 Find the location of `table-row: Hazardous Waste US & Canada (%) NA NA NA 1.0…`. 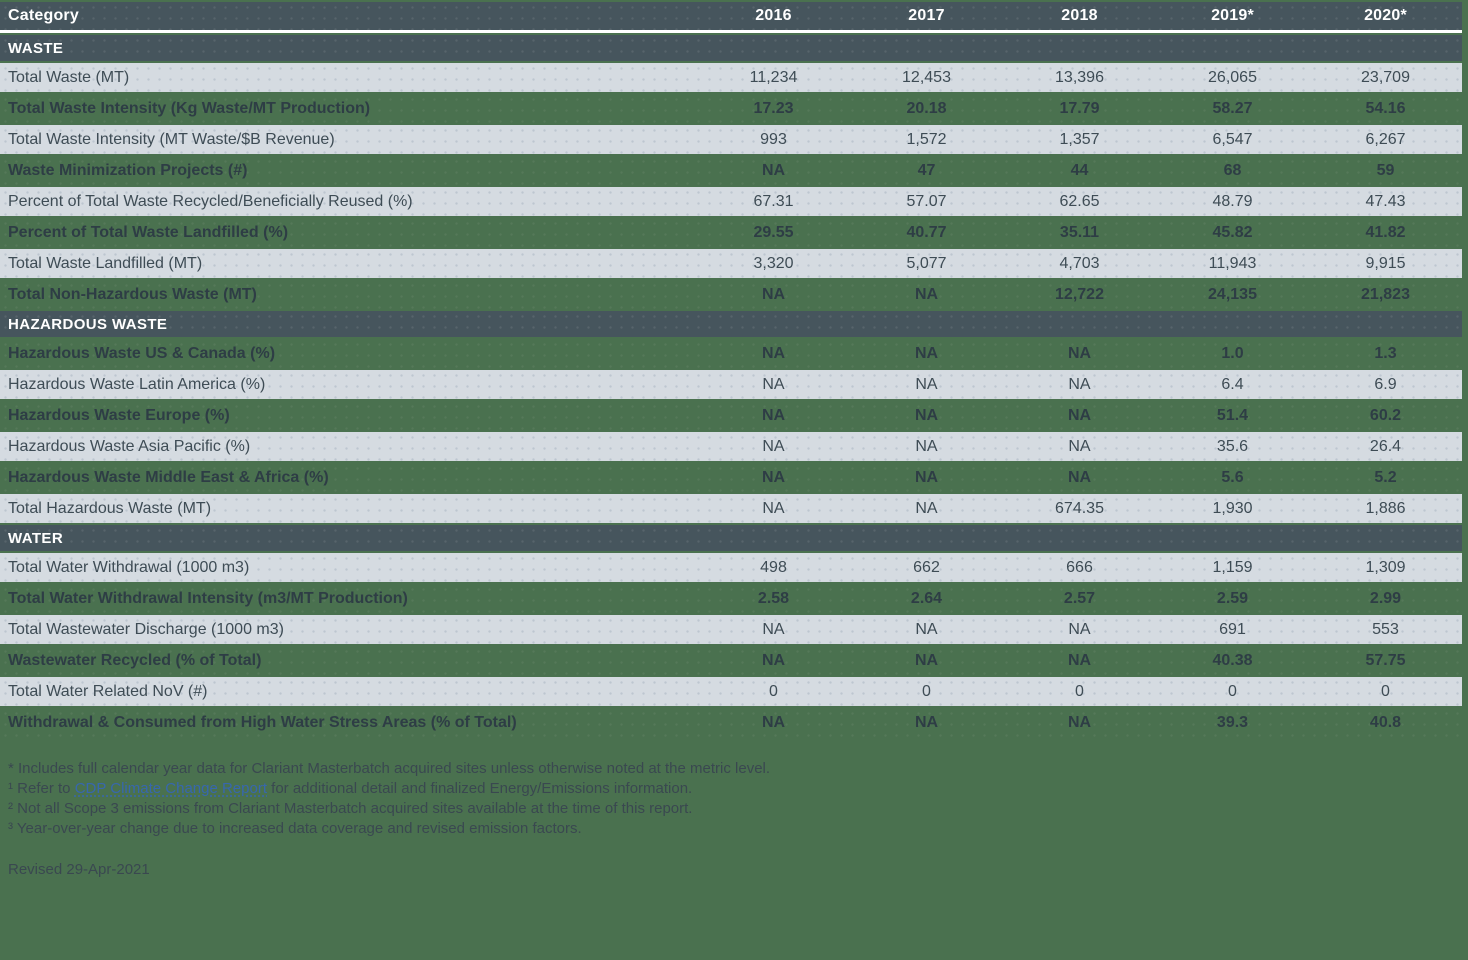

table-row: Hazardous Waste US & Canada (%) NA NA NA 1.0… is located at coordinates (731, 353).